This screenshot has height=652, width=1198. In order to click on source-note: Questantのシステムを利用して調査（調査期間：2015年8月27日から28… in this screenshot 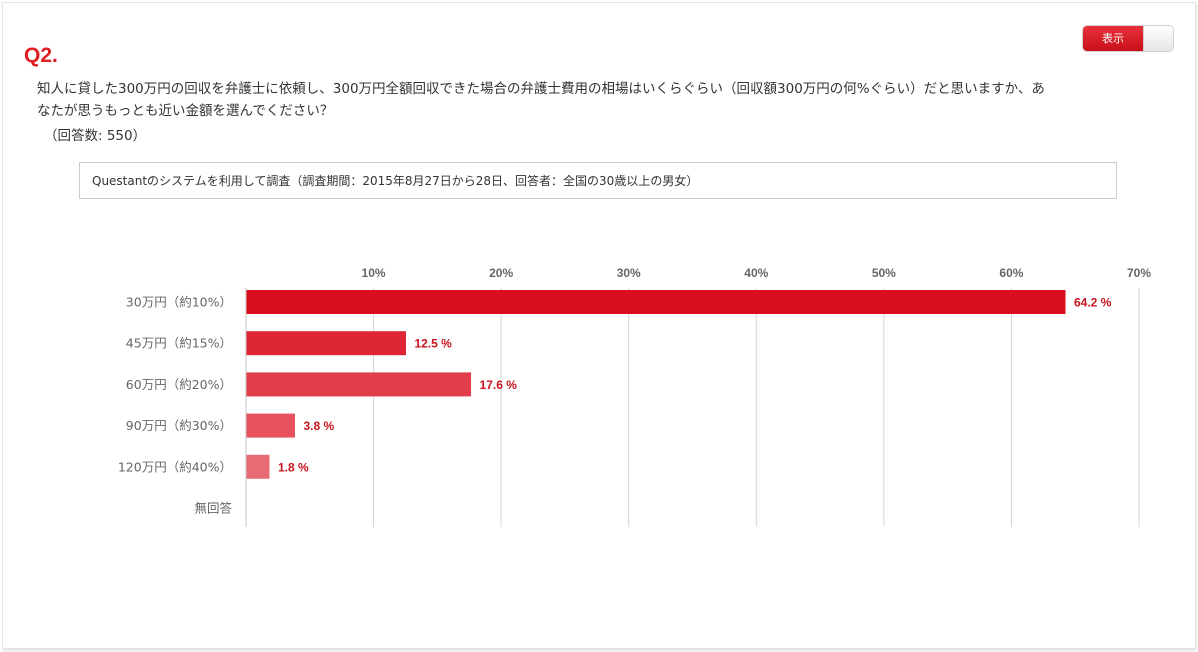, I will do `click(598, 180)`.